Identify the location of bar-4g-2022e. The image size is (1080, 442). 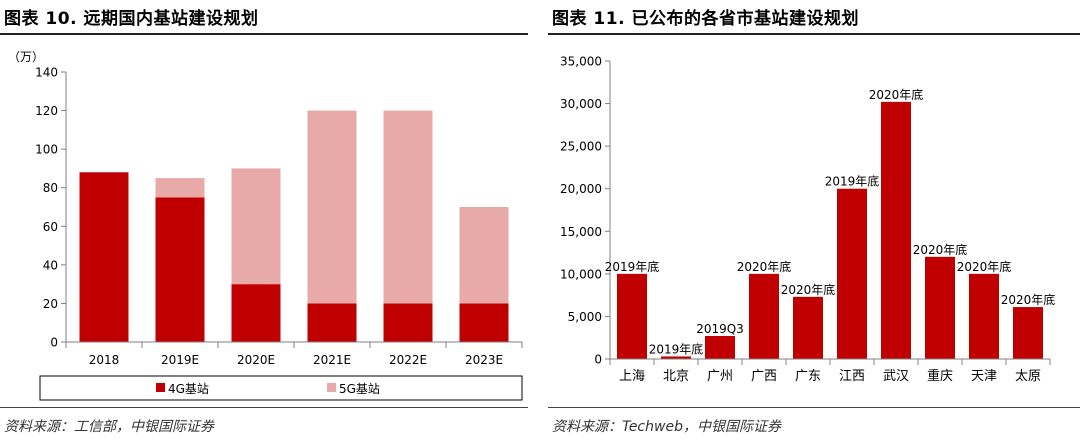
(408, 322).